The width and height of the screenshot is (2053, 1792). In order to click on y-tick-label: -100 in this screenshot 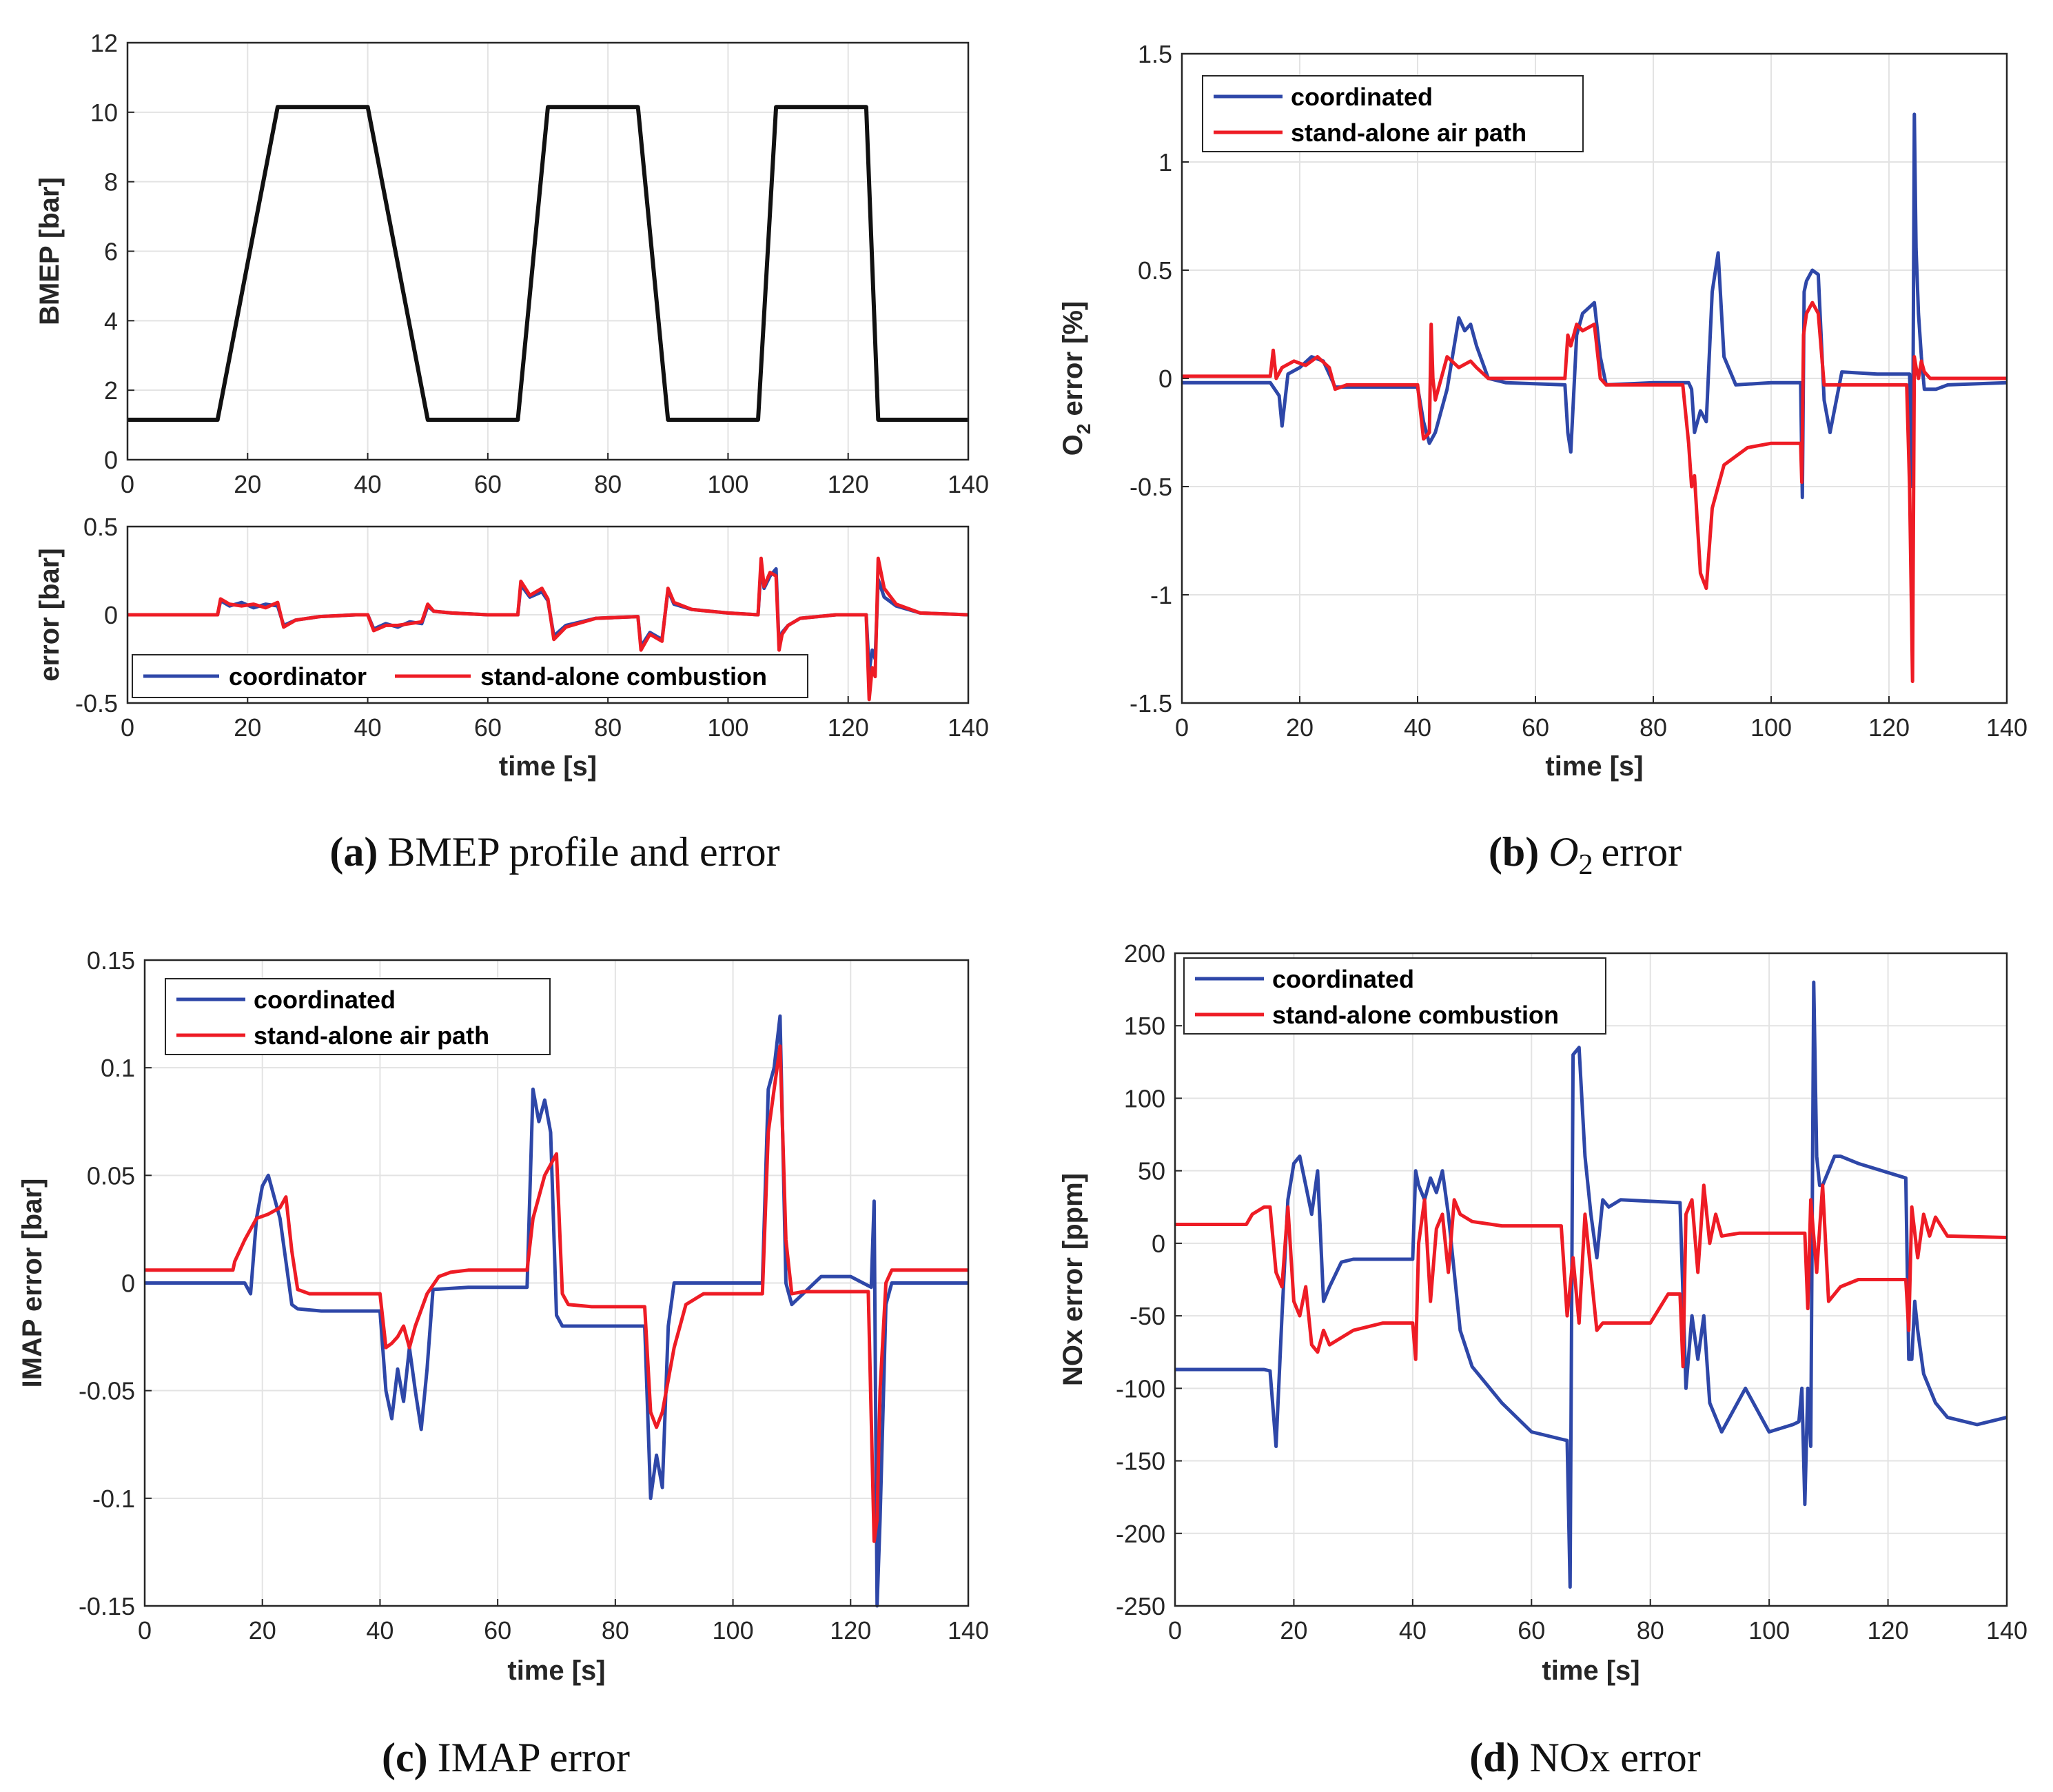, I will do `click(1141, 1388)`.